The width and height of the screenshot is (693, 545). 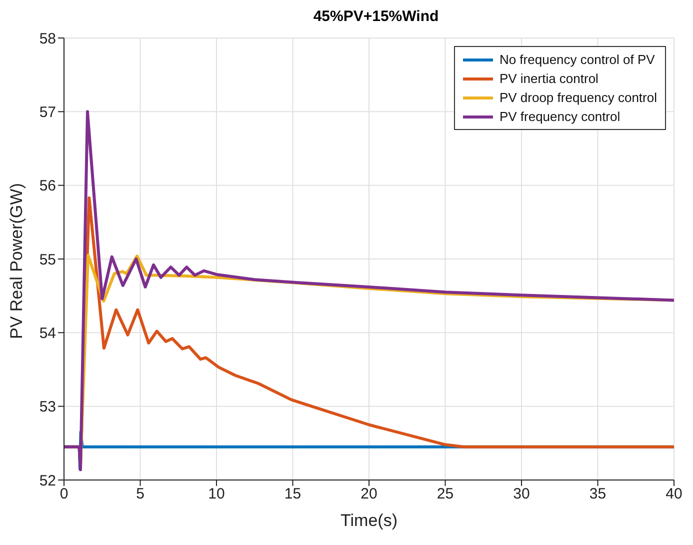 I want to click on y-tick-label: 56, so click(x=47, y=186).